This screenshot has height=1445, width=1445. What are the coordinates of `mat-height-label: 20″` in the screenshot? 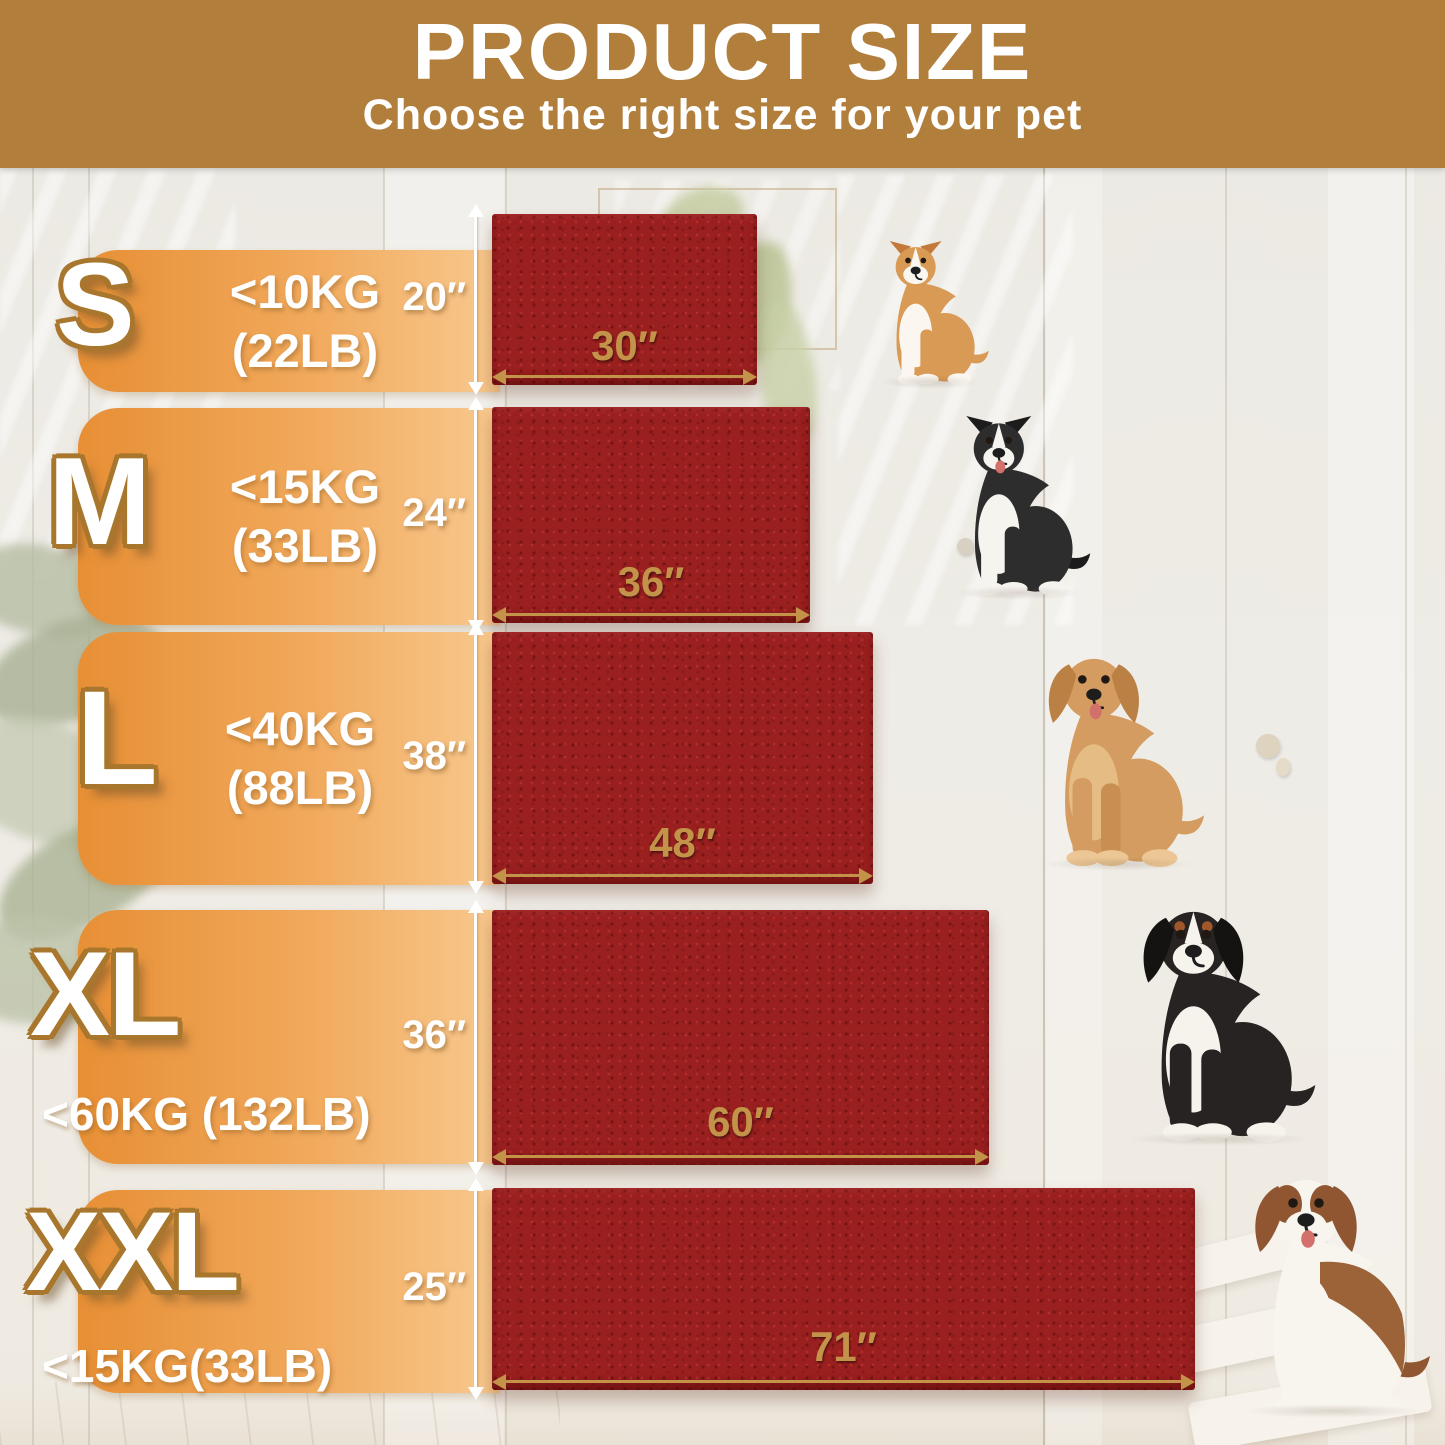 It's located at (434, 297).